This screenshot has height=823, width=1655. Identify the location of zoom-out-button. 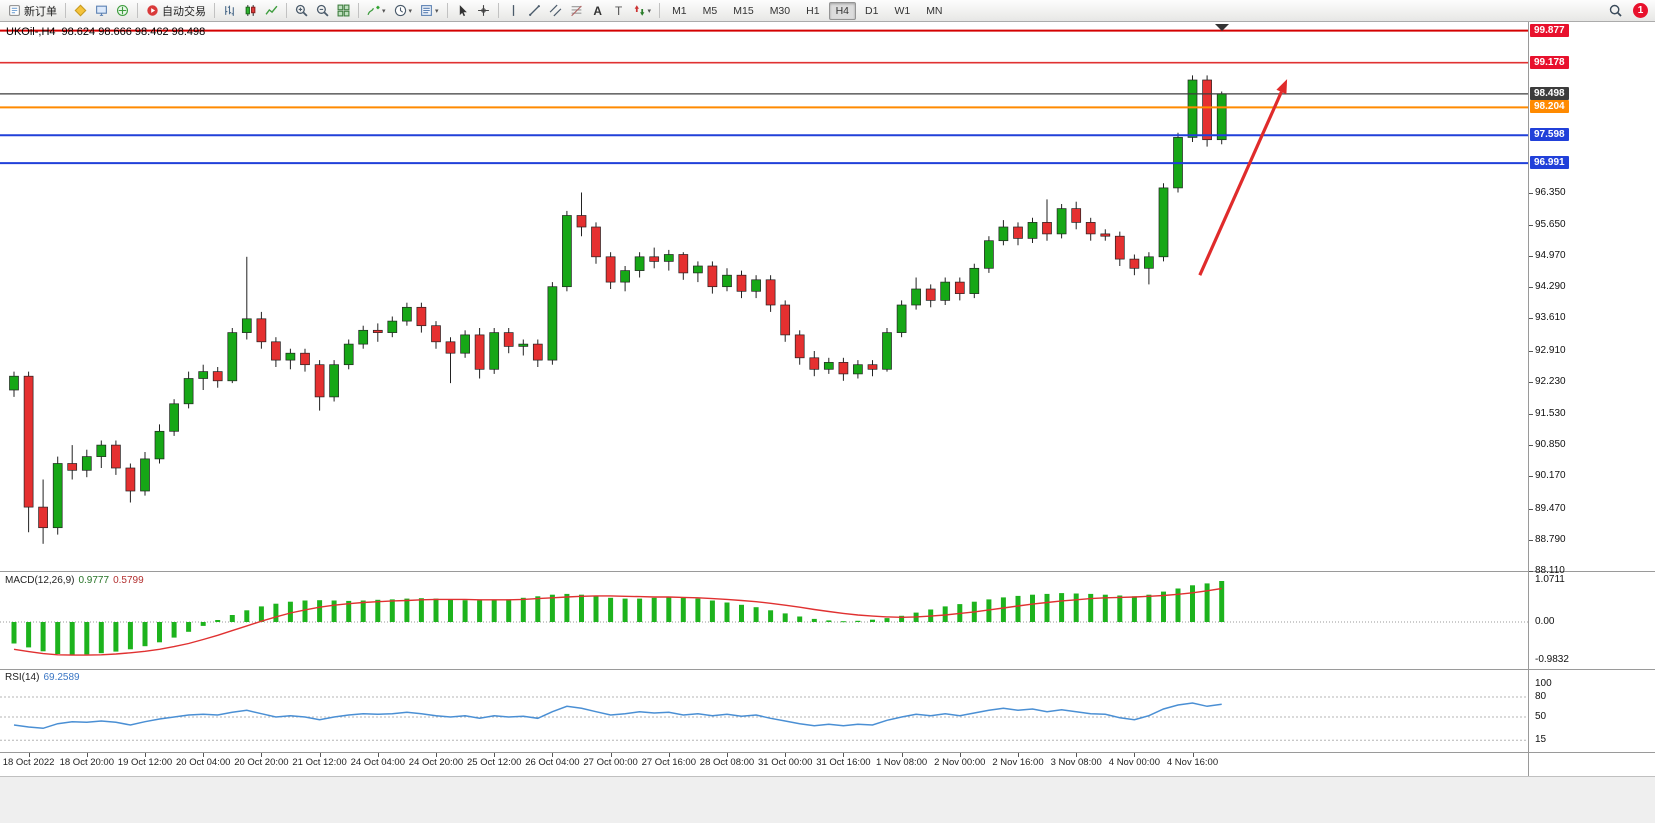
(322, 11).